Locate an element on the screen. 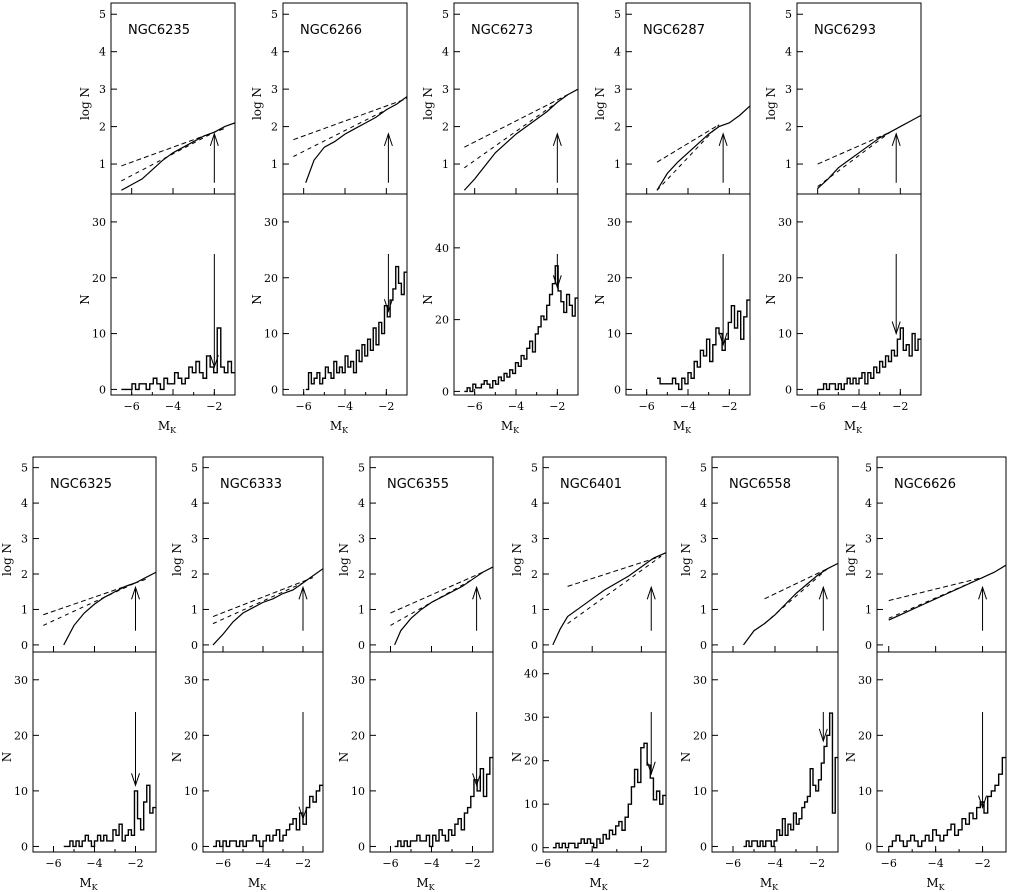  panel-ngc6558: NGC6558 −6 −4 −2 0 1 2 3 4 5 0 10 20 30 MK log N N is located at coordinates (759, 674).